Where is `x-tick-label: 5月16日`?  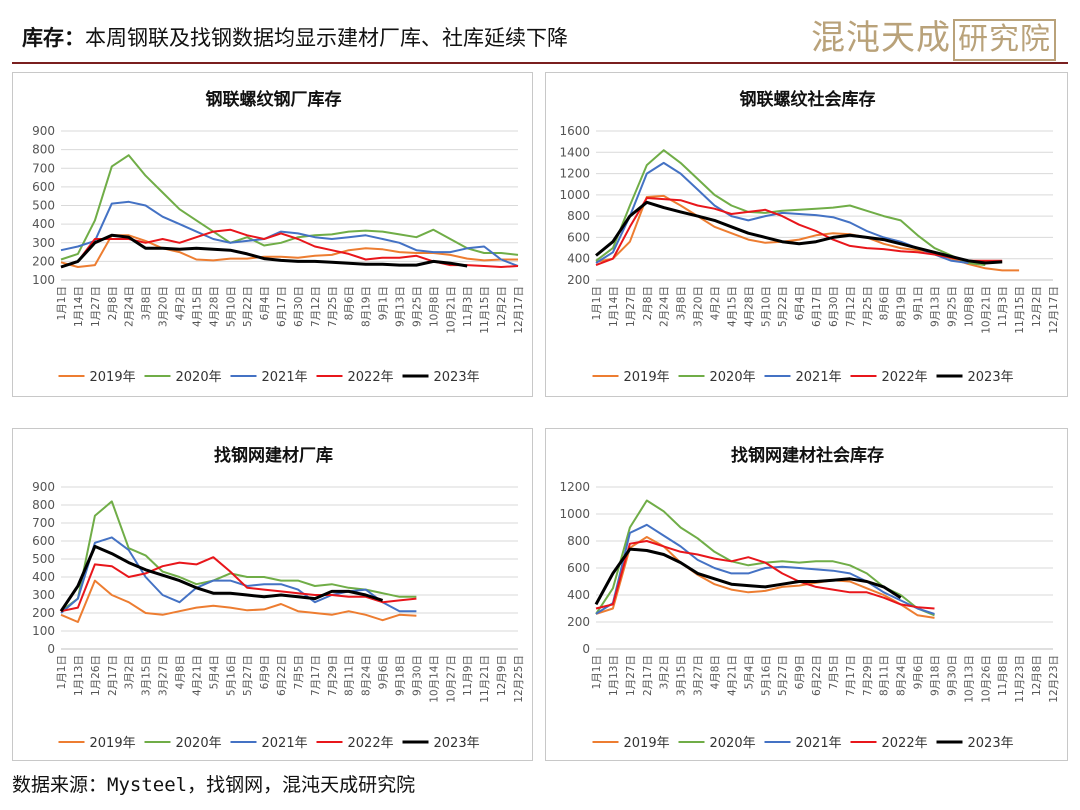
x-tick-label: 5月16日 is located at coordinates (231, 675).